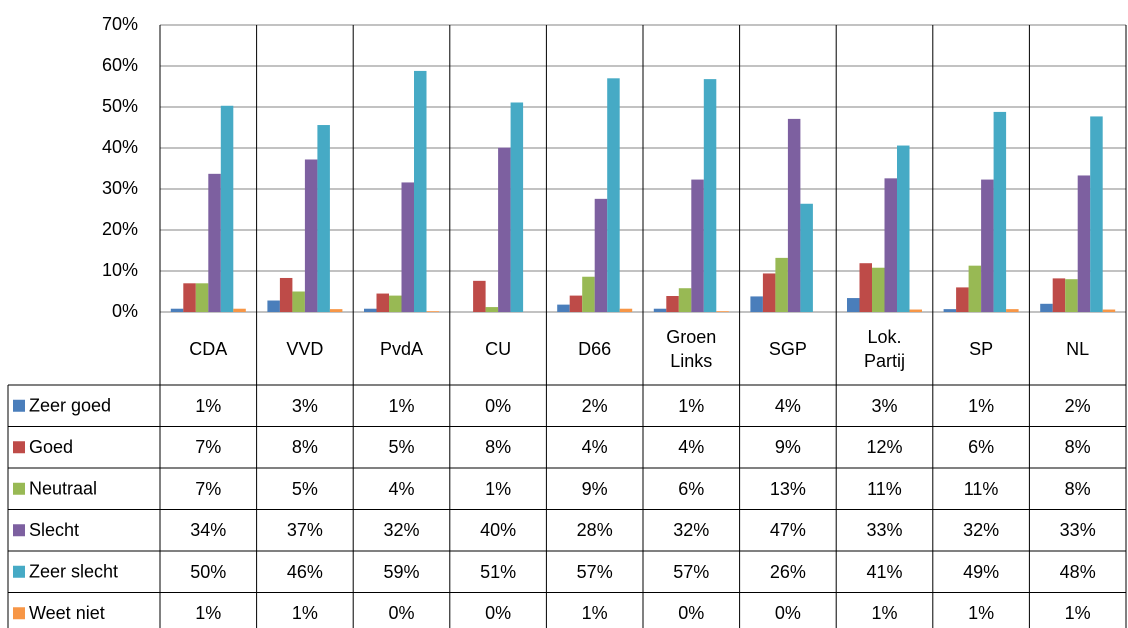  I want to click on data-label-box: 46%, so click(304, 571).